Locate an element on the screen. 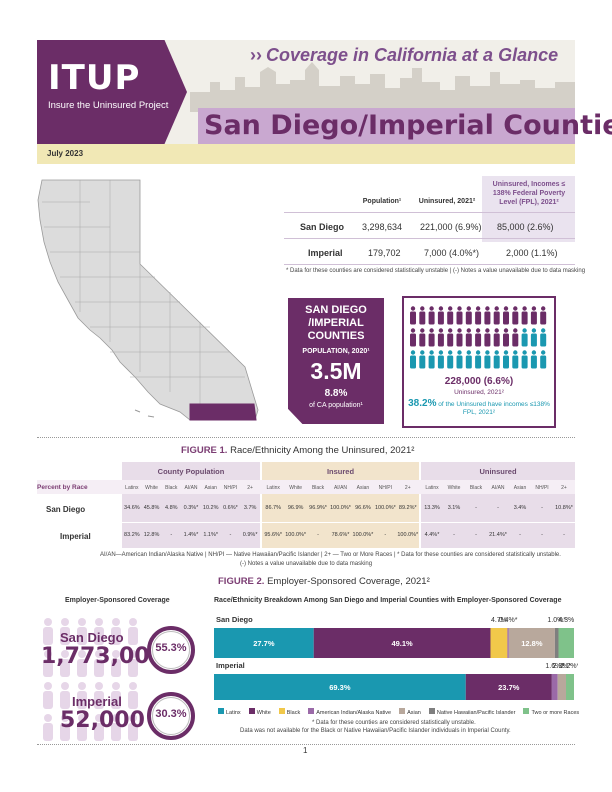 The image size is (612, 792). imperial-uninsured-fpl: 2,000 (1.1%) is located at coordinates (532, 253).